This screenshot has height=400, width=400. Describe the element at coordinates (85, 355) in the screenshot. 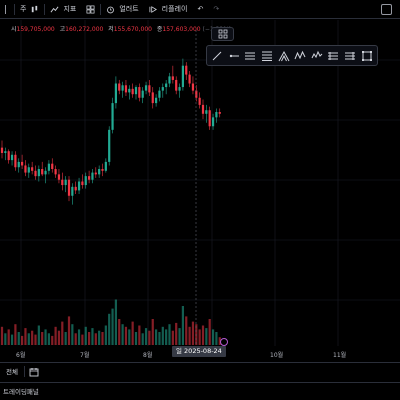

I see `x-axis-label: 7월` at that location.